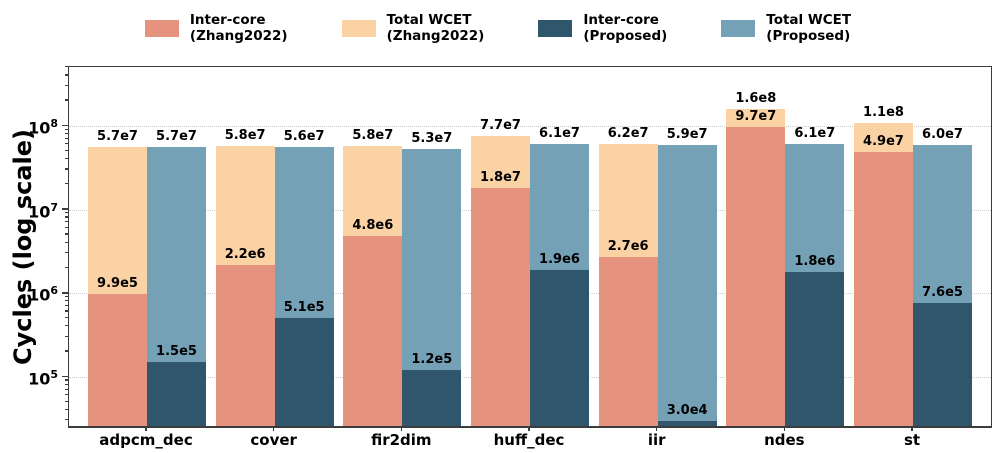  I want to click on x-tickmark-ndes, so click(784, 429).